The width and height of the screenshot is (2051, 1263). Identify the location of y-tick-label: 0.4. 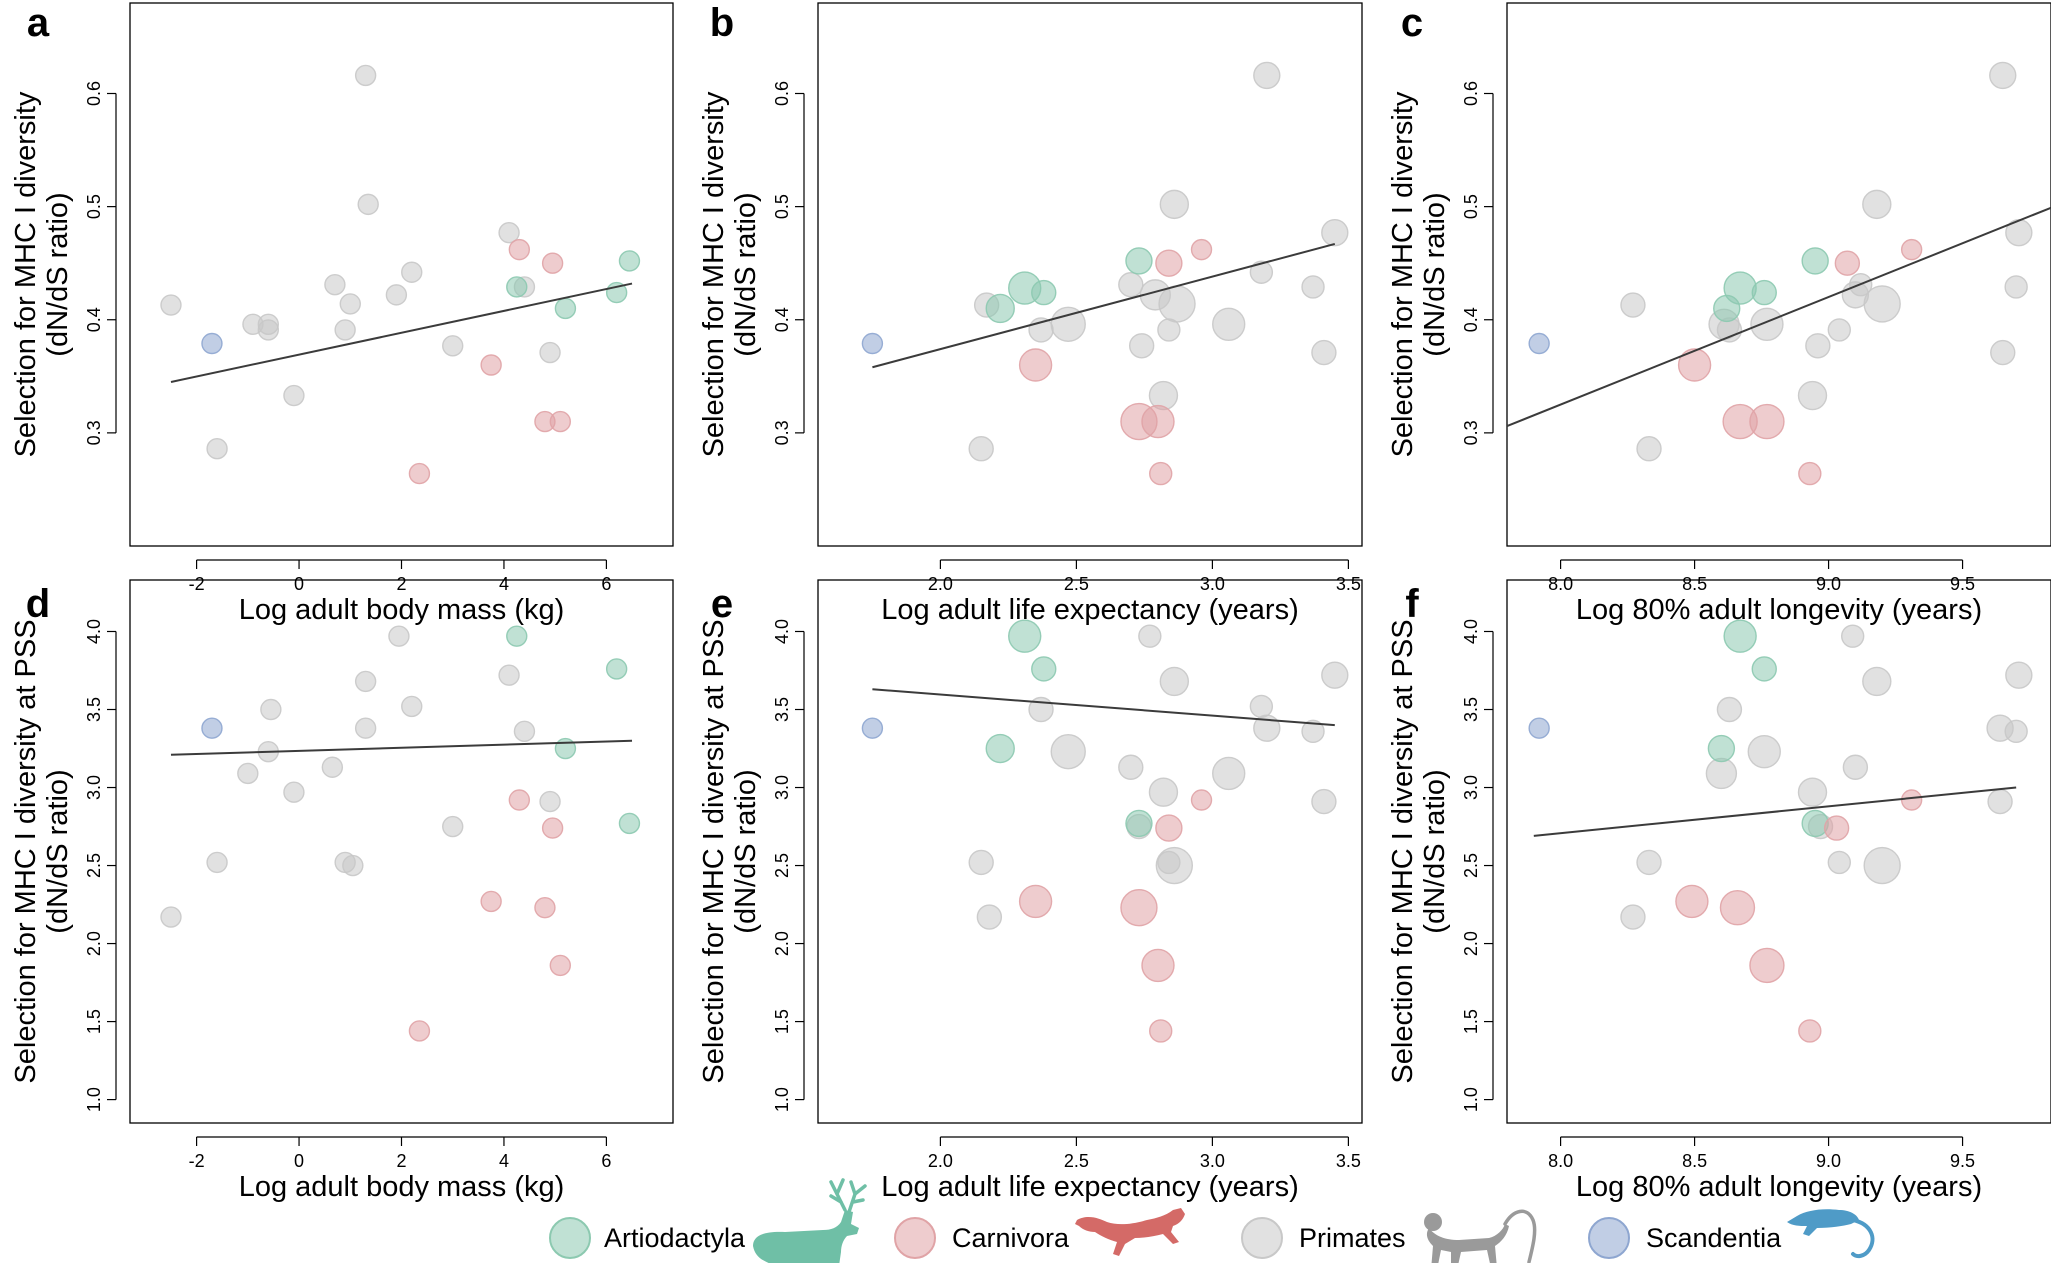
(782, 319).